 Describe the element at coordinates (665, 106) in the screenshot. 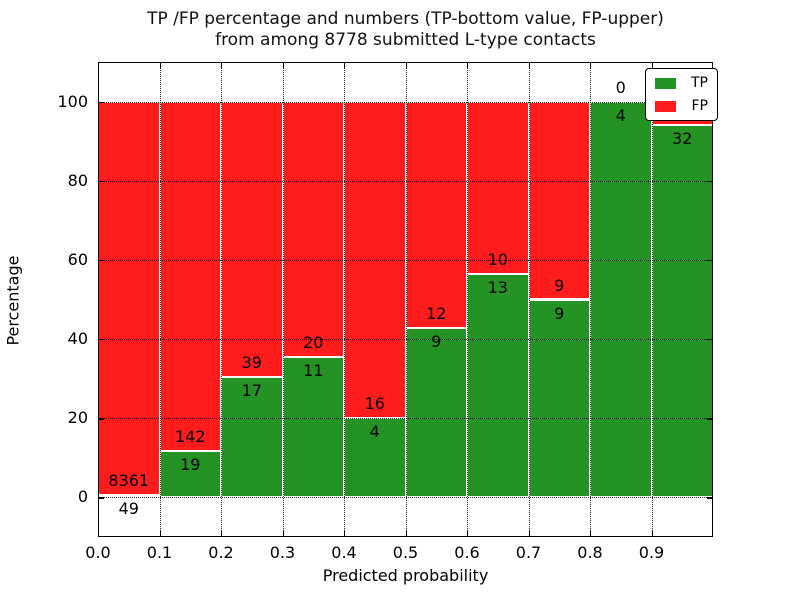

I see `legend-swatch-fp-icon` at that location.